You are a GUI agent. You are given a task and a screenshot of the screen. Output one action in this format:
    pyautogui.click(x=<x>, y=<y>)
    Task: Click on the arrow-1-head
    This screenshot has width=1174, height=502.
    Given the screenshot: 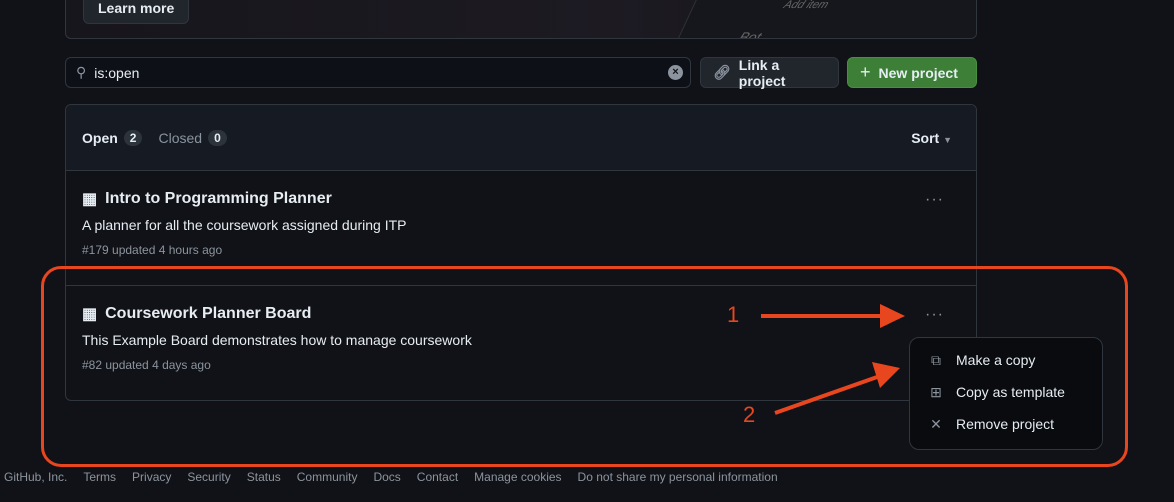 What is the action you would take?
    pyautogui.click(x=892, y=316)
    